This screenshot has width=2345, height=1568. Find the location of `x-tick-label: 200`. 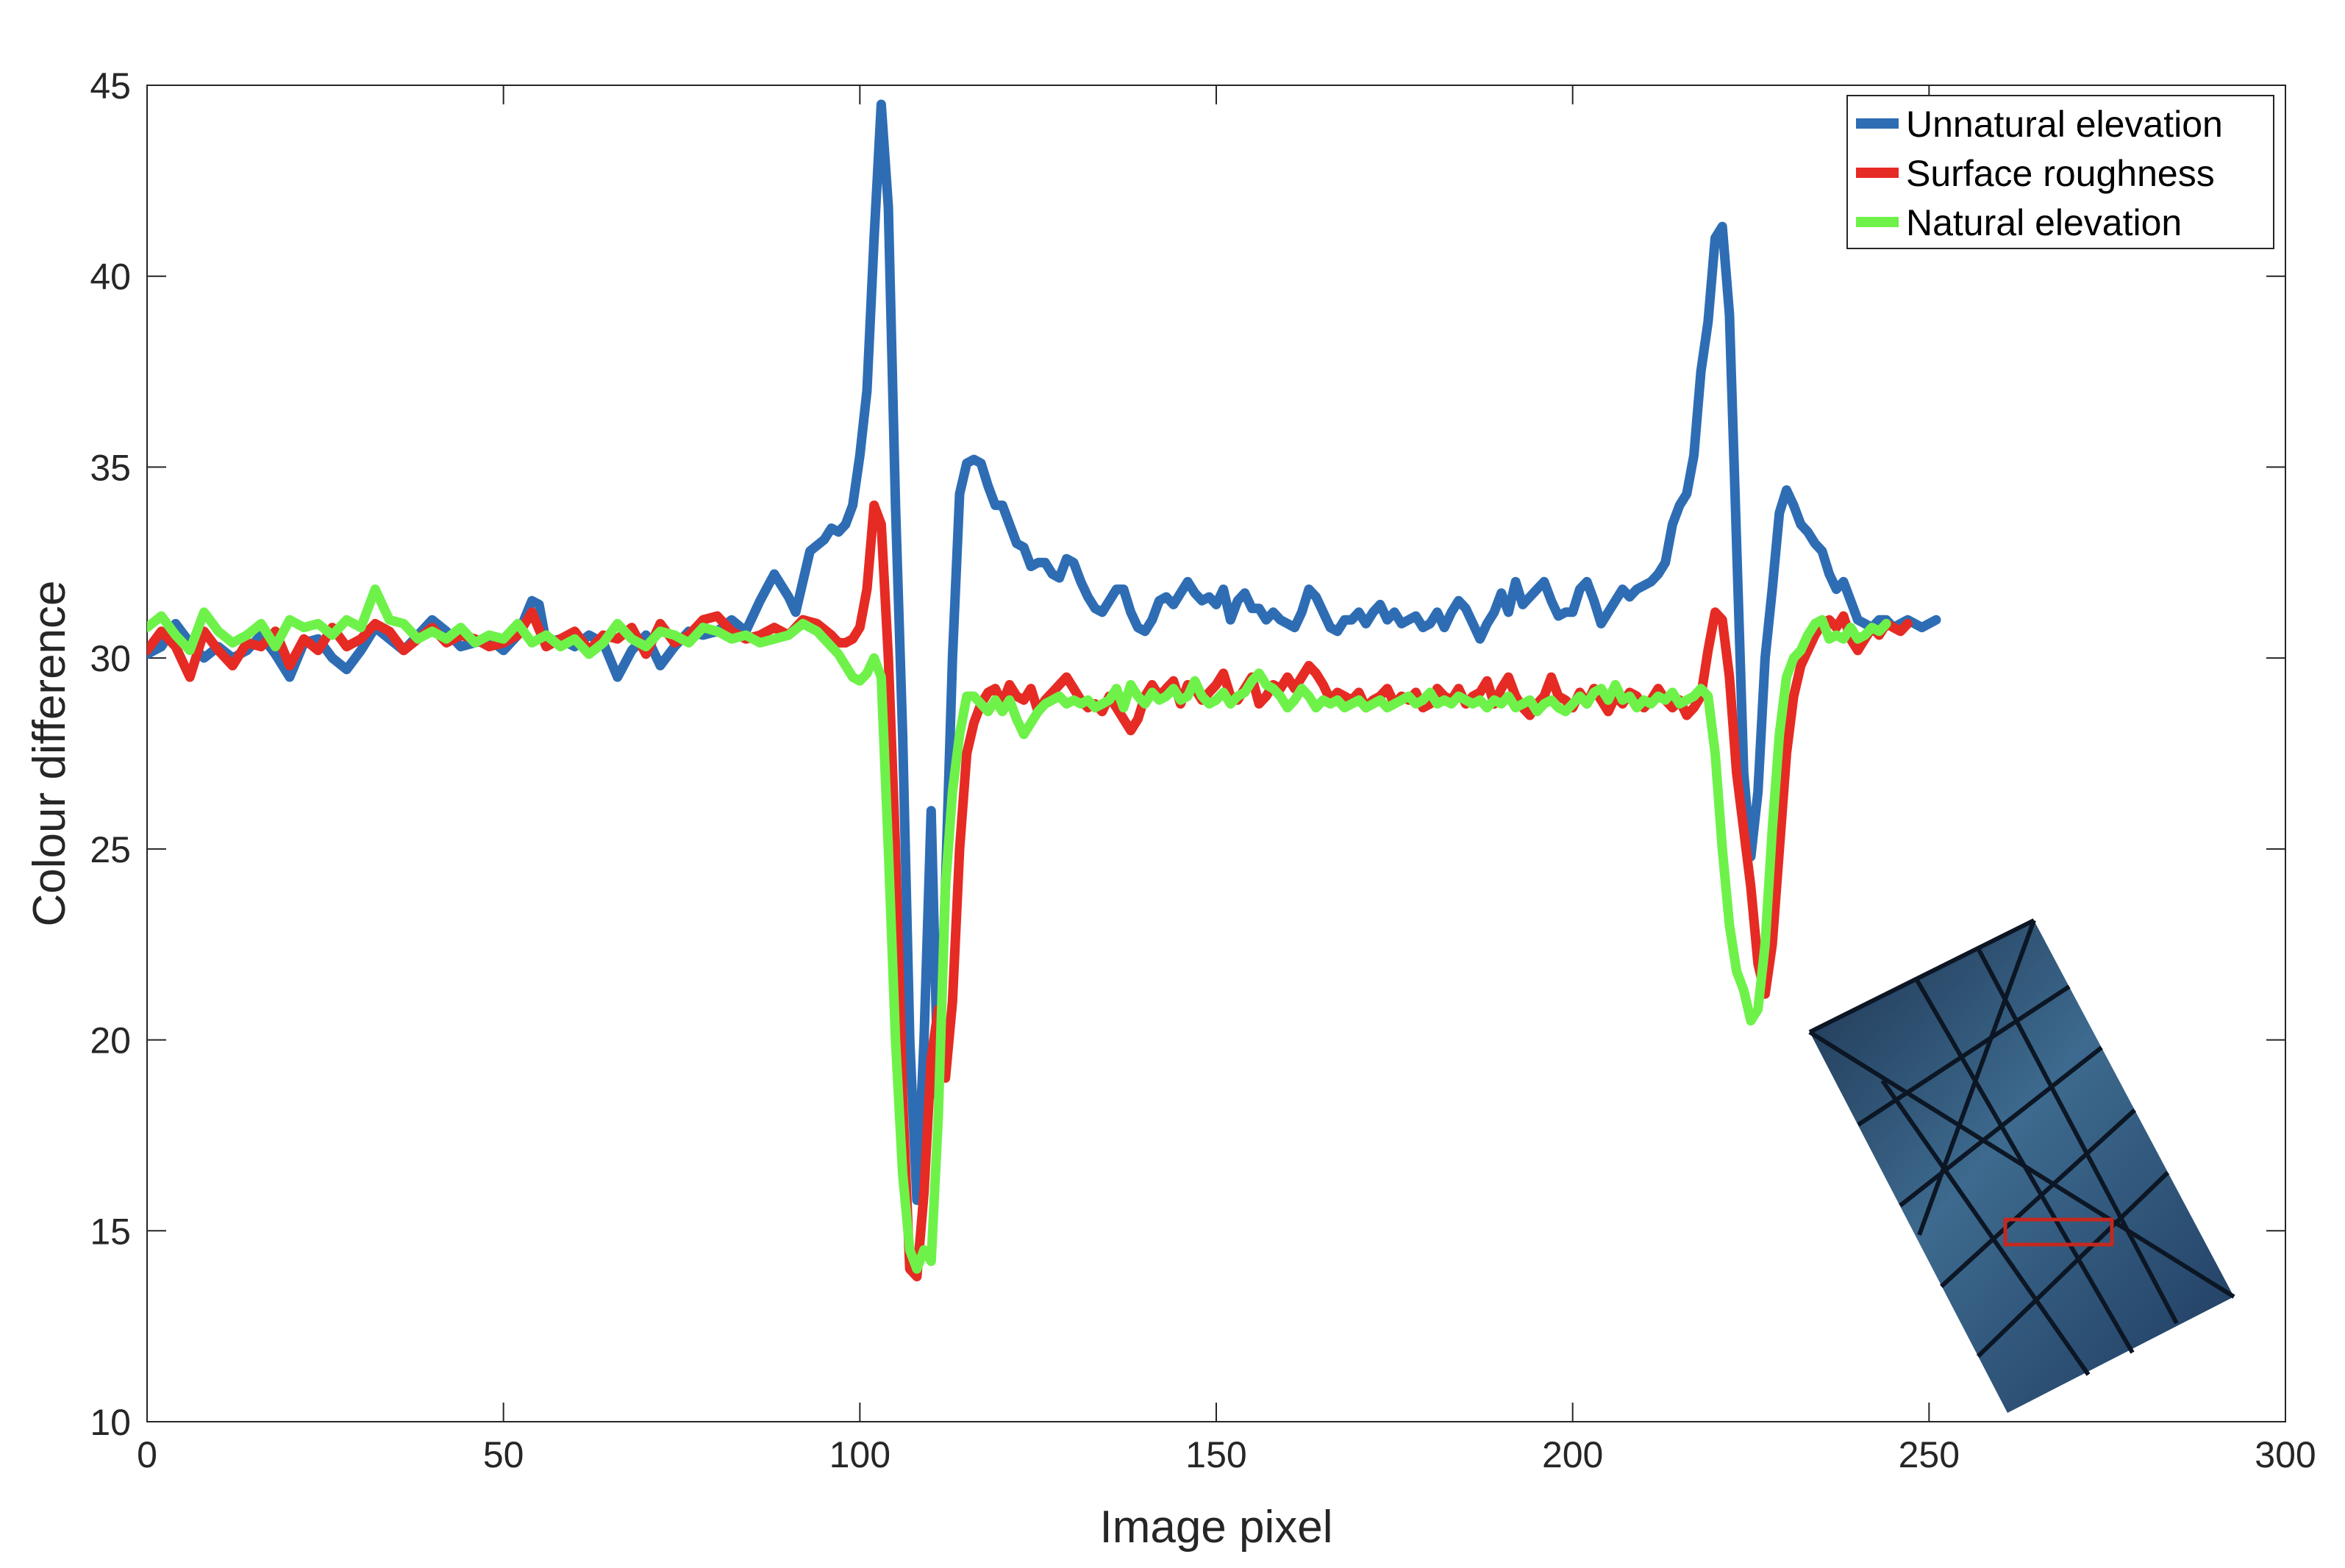

x-tick-label: 200 is located at coordinates (1573, 1454).